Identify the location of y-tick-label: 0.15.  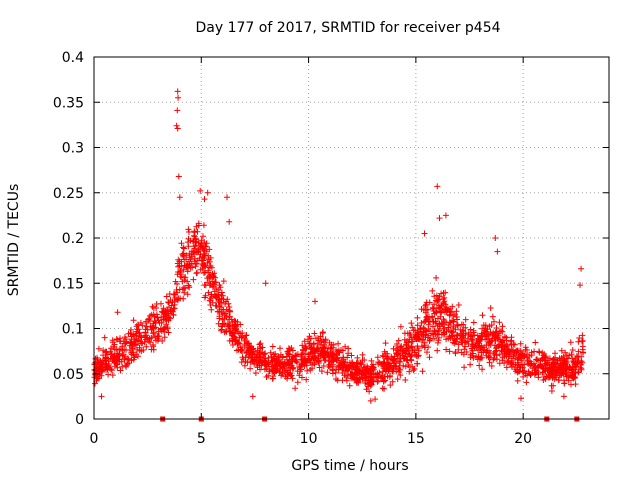
(68, 284).